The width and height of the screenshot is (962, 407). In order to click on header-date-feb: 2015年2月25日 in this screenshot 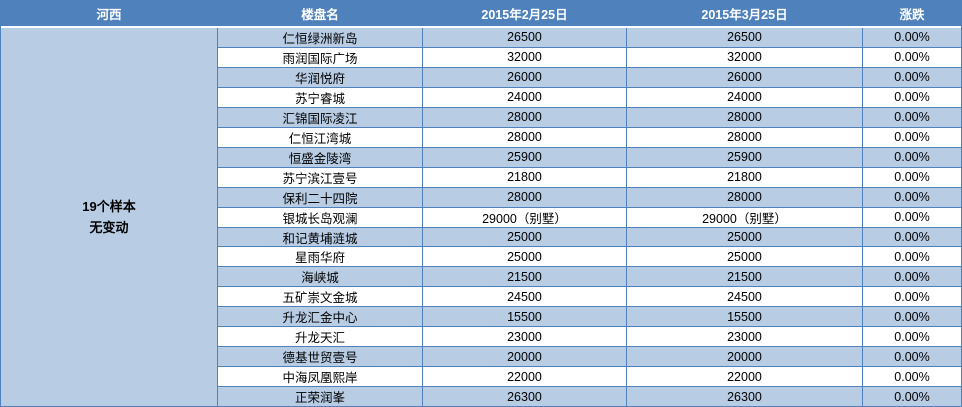, I will do `click(525, 13)`.